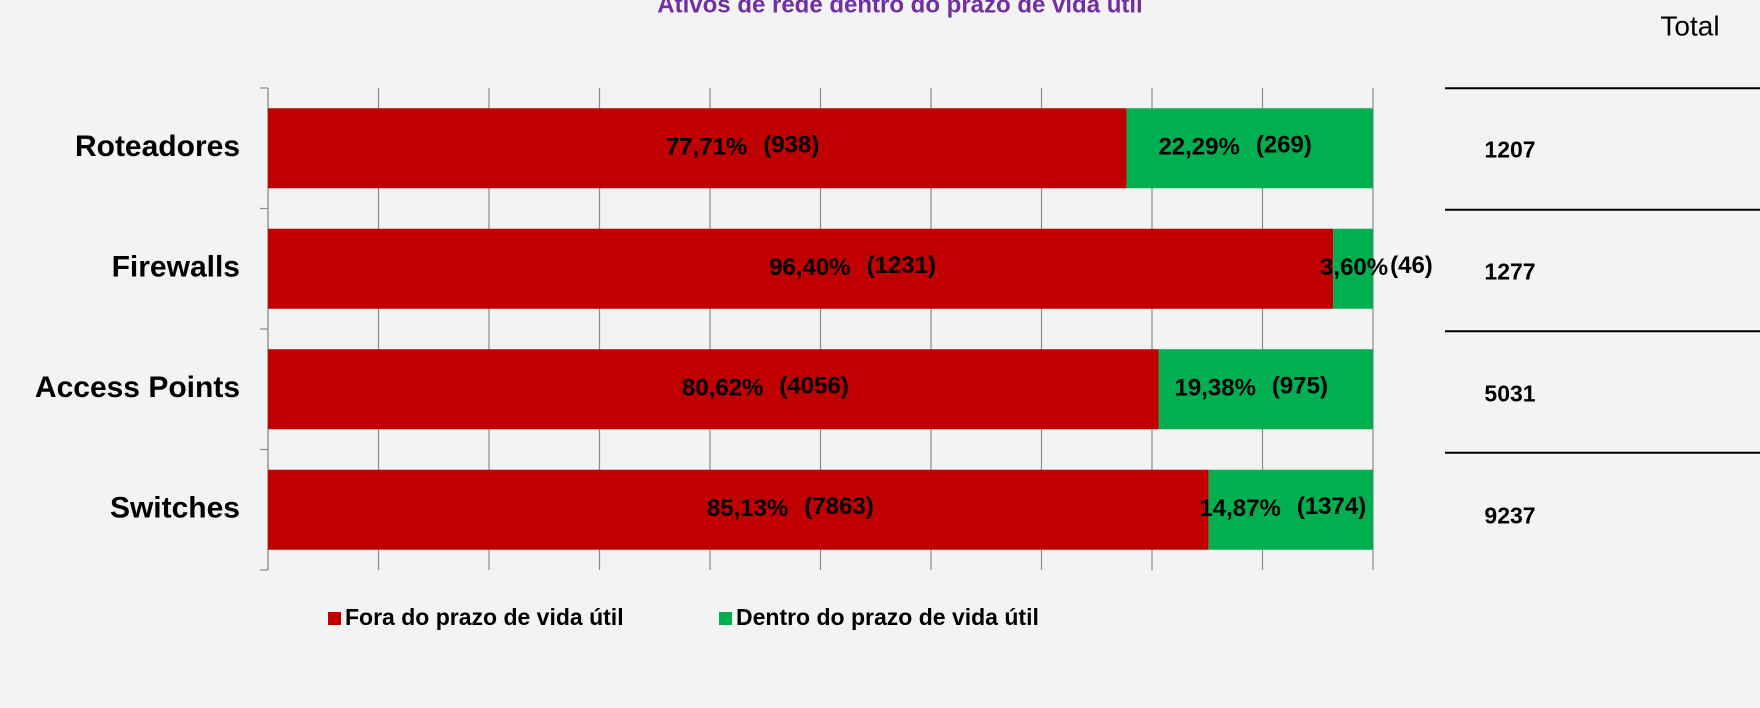  I want to click on count-label: (975), so click(1300, 386).